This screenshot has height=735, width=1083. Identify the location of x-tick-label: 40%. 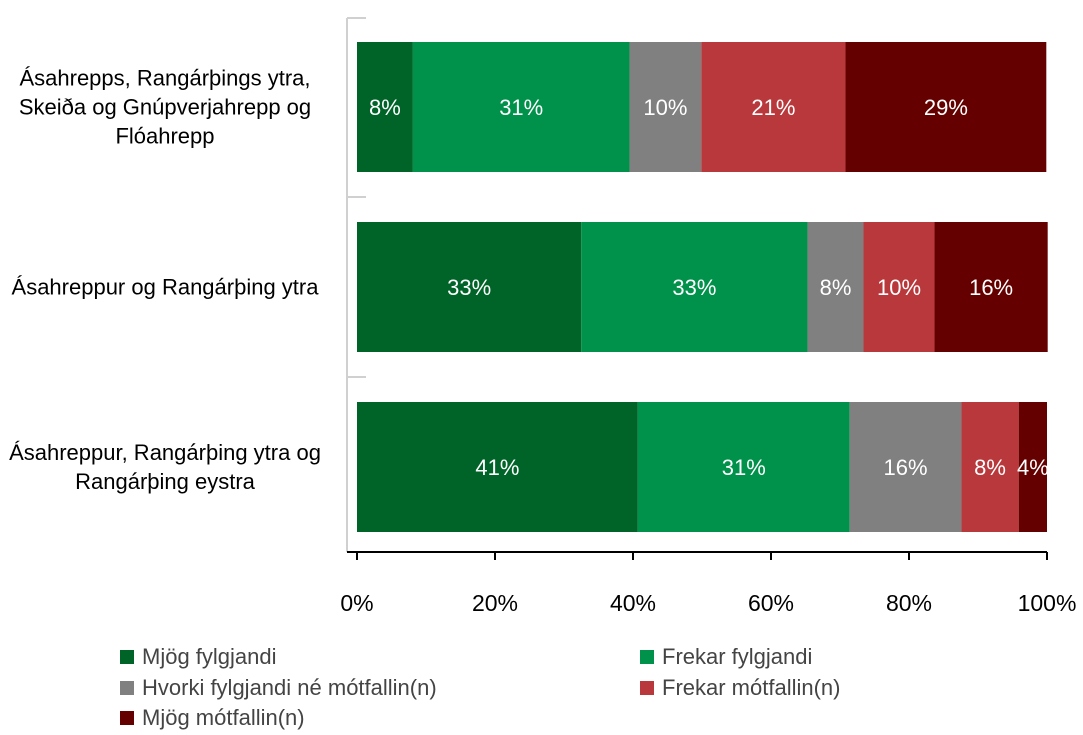
(633, 603).